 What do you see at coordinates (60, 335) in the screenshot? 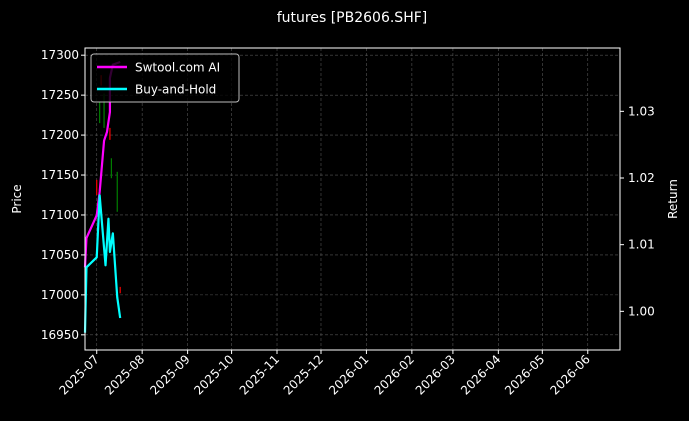
I see `y-tick-label-left: 16950` at bounding box center [60, 335].